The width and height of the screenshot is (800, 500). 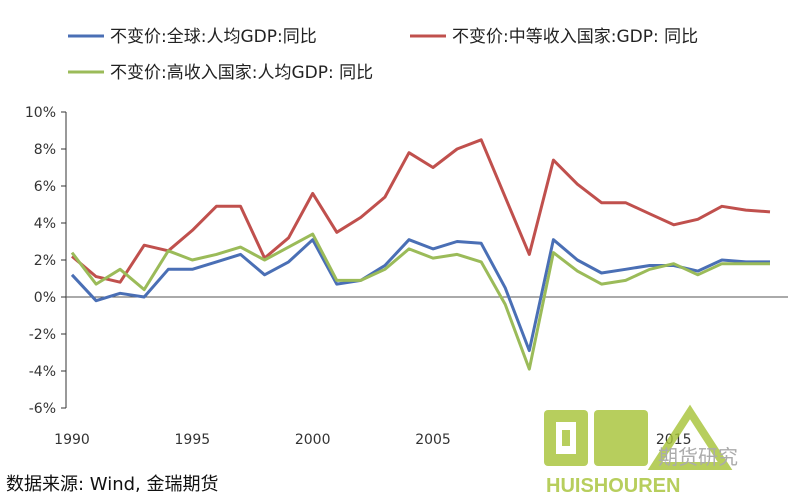 I want to click on source-note: 数据来源: Wind, 金瑞期货, so click(x=112, y=484).